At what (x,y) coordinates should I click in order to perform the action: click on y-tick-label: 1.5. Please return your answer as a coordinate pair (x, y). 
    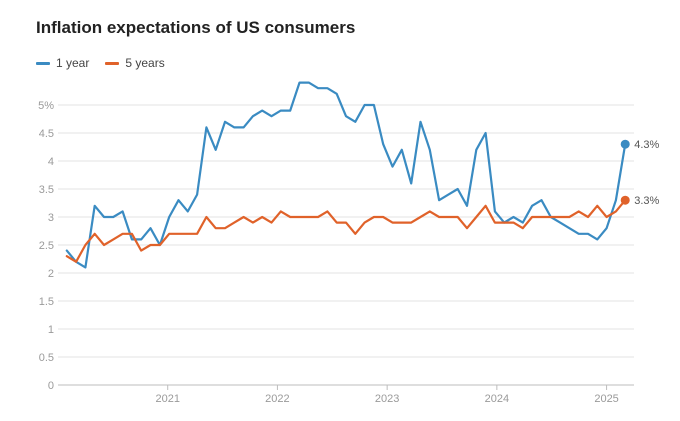
    Looking at the image, I should click on (46, 302).